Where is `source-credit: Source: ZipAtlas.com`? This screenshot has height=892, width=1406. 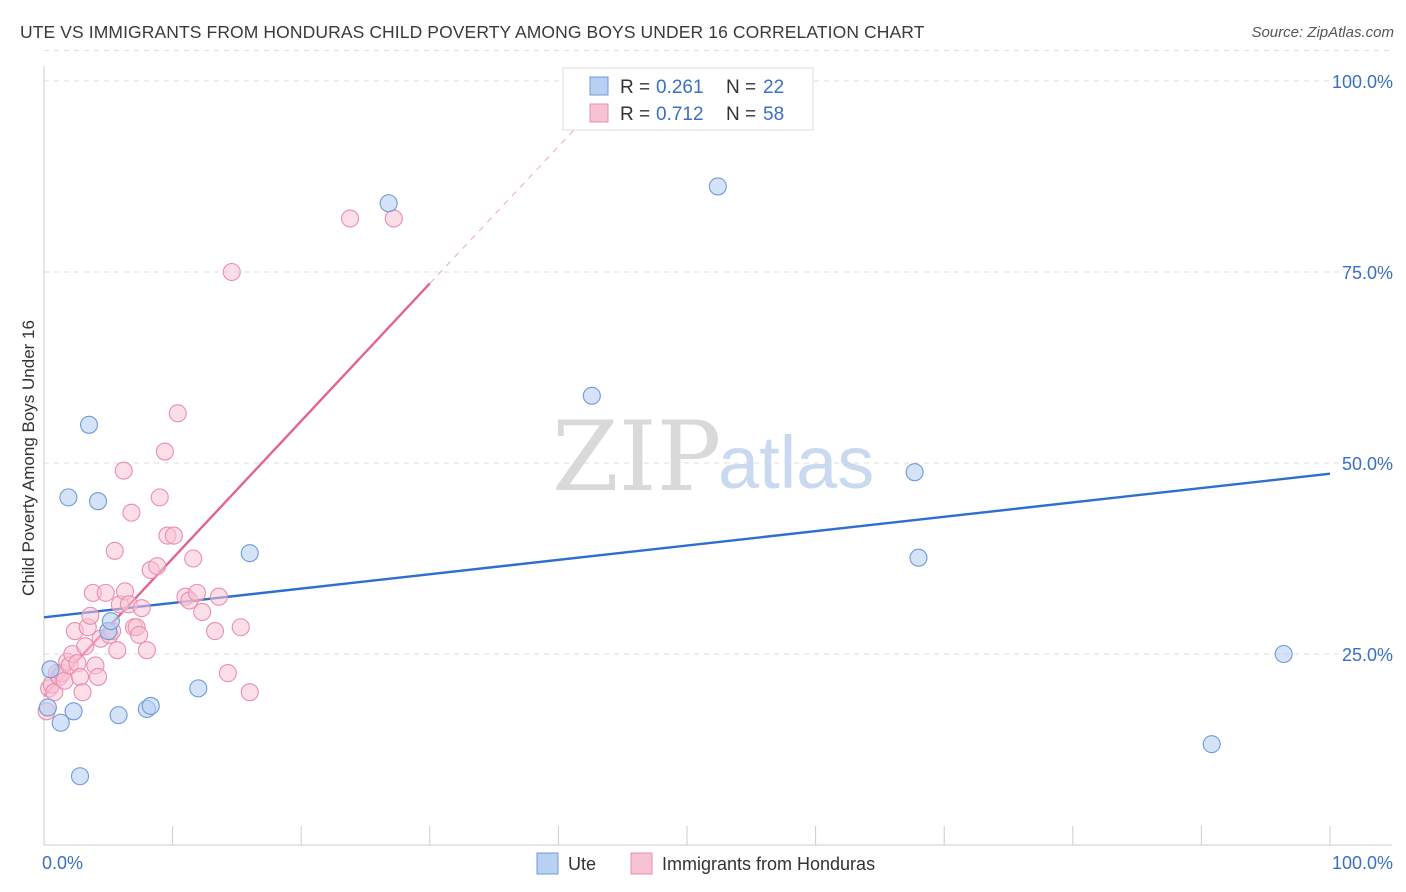 source-credit: Source: ZipAtlas.com is located at coordinates (1322, 32).